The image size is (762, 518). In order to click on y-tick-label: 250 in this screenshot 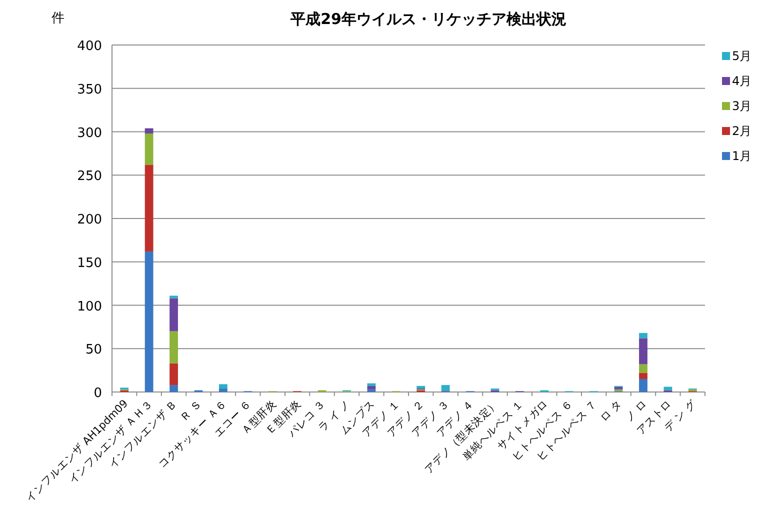, I will do `click(89, 176)`.